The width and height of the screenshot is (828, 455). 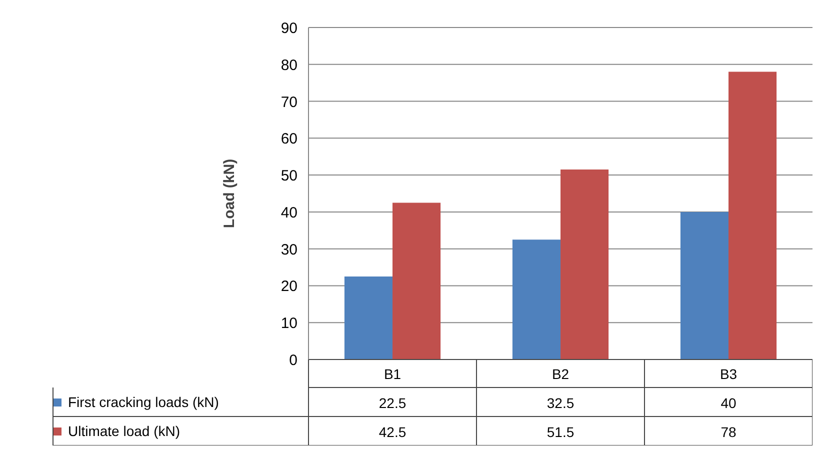 What do you see at coordinates (289, 249) in the screenshot?
I see `y-tick-label: 30` at bounding box center [289, 249].